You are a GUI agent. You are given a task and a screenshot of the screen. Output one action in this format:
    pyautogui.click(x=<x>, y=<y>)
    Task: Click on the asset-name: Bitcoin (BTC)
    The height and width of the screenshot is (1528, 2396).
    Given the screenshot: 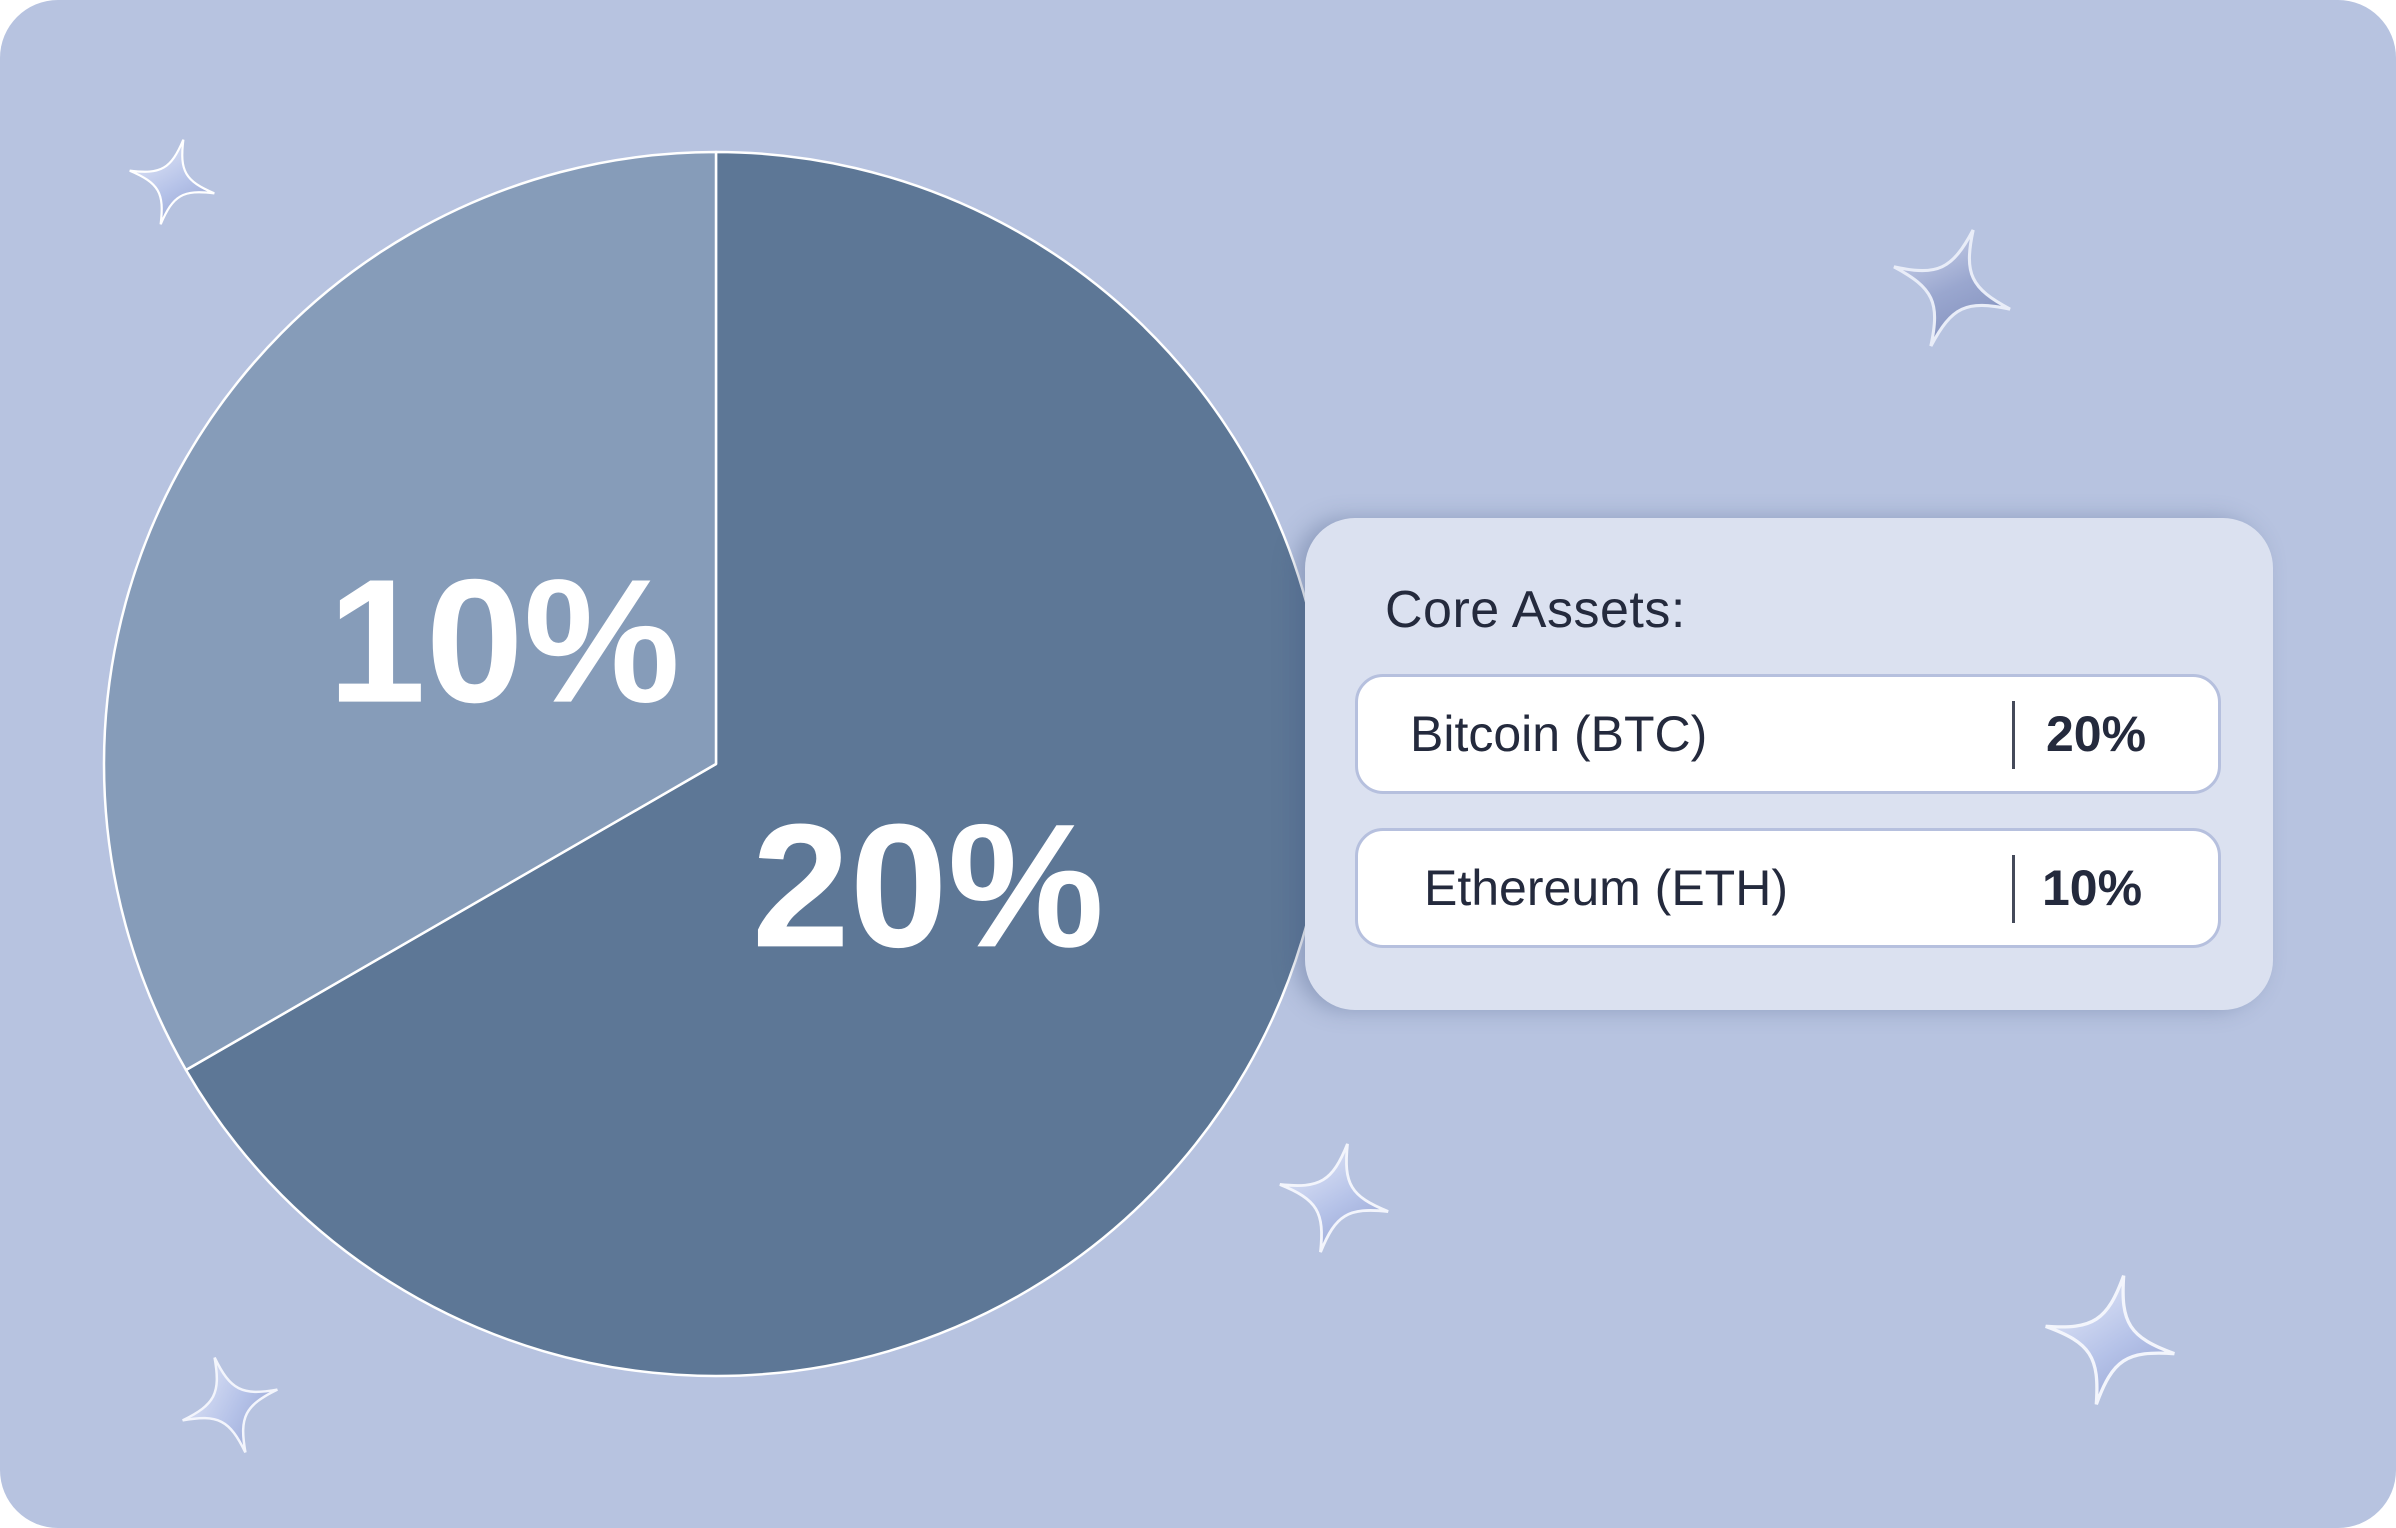 What is the action you would take?
    pyautogui.click(x=1559, y=734)
    